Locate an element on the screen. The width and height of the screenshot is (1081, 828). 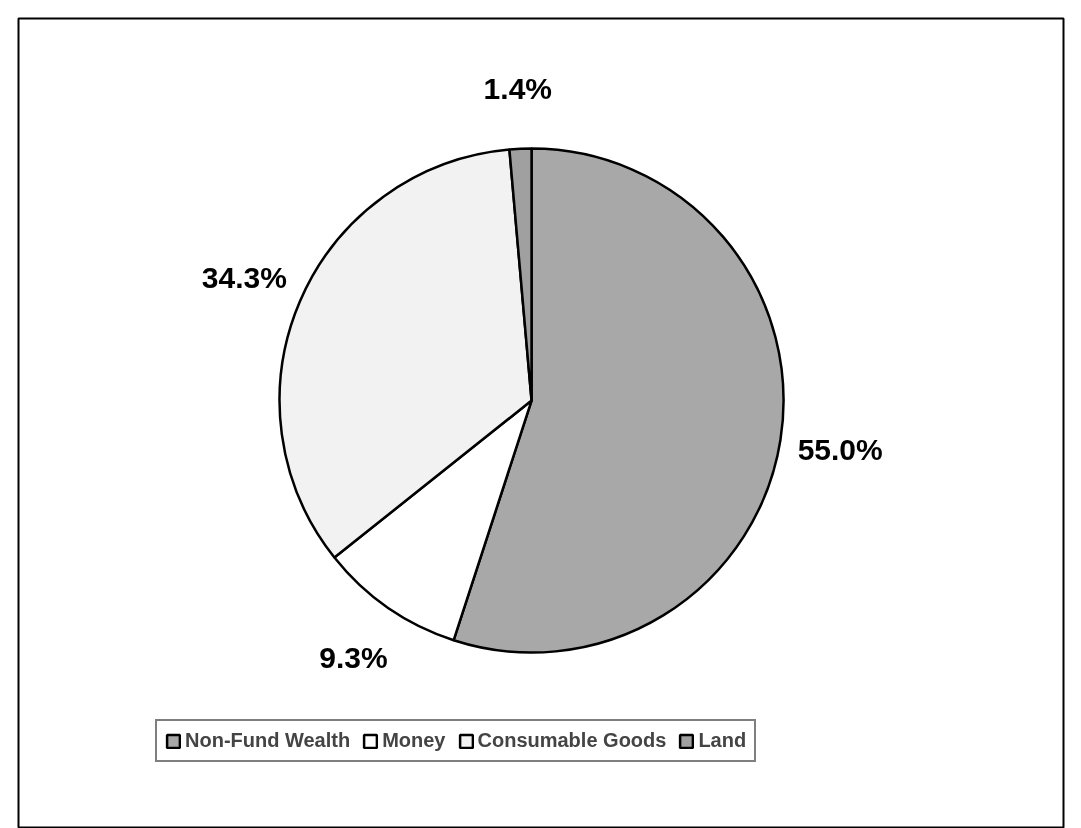
legend-label: Consumable Goods is located at coordinates (572, 740).